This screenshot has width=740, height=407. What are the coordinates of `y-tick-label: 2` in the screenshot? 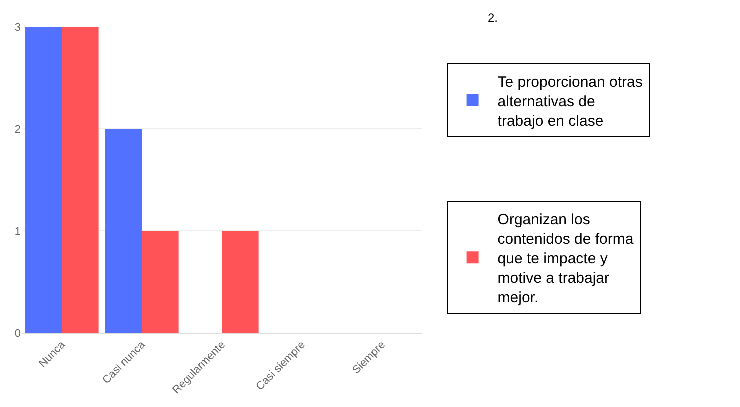 It's located at (17, 130).